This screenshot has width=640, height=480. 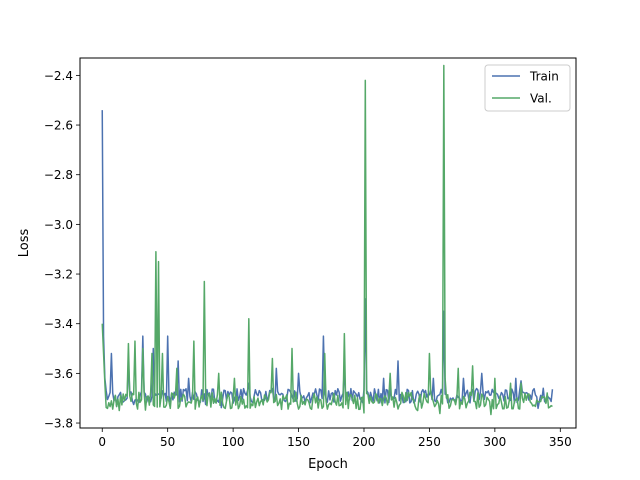 I want to click on y-tick-label: −3.2, so click(x=58, y=275).